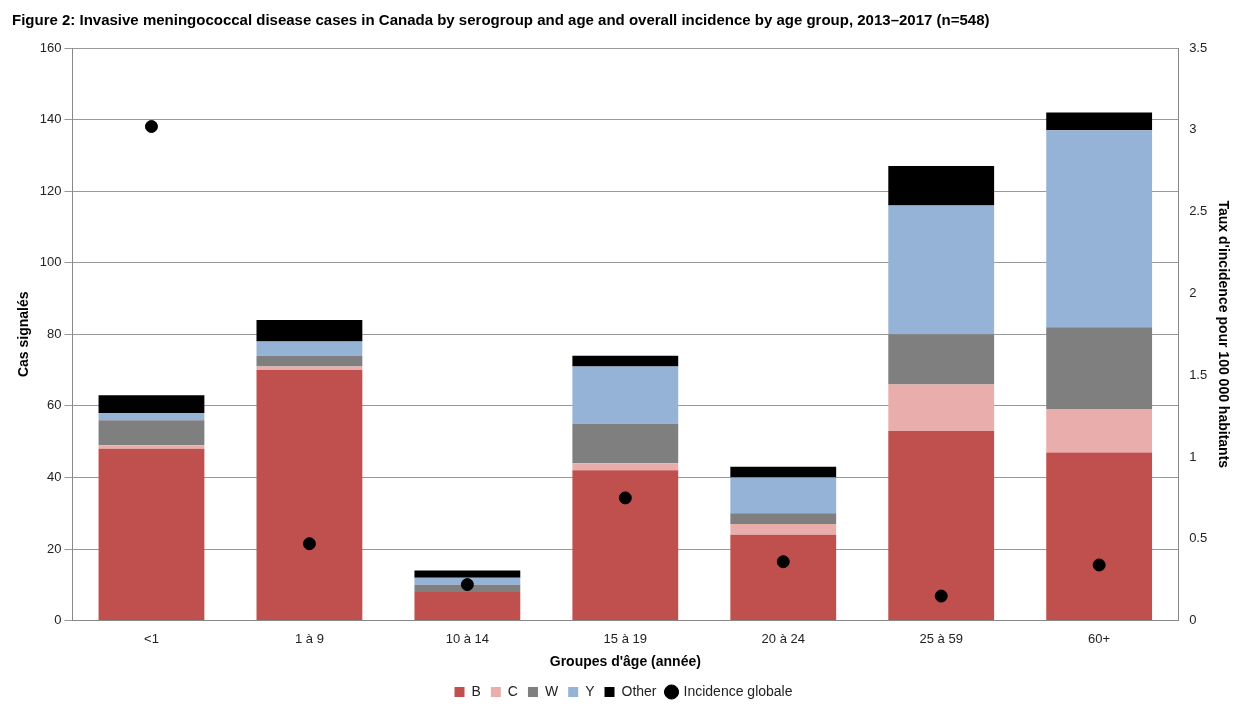 The width and height of the screenshot is (1255, 724). Describe the element at coordinates (54, 405) in the screenshot. I see `y-tick-label: 60` at that location.